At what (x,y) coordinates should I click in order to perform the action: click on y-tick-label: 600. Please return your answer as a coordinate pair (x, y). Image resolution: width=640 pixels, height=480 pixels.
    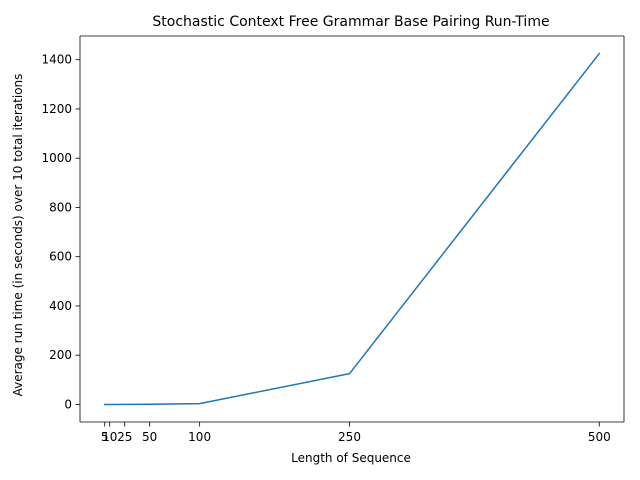
    Looking at the image, I should click on (60, 257).